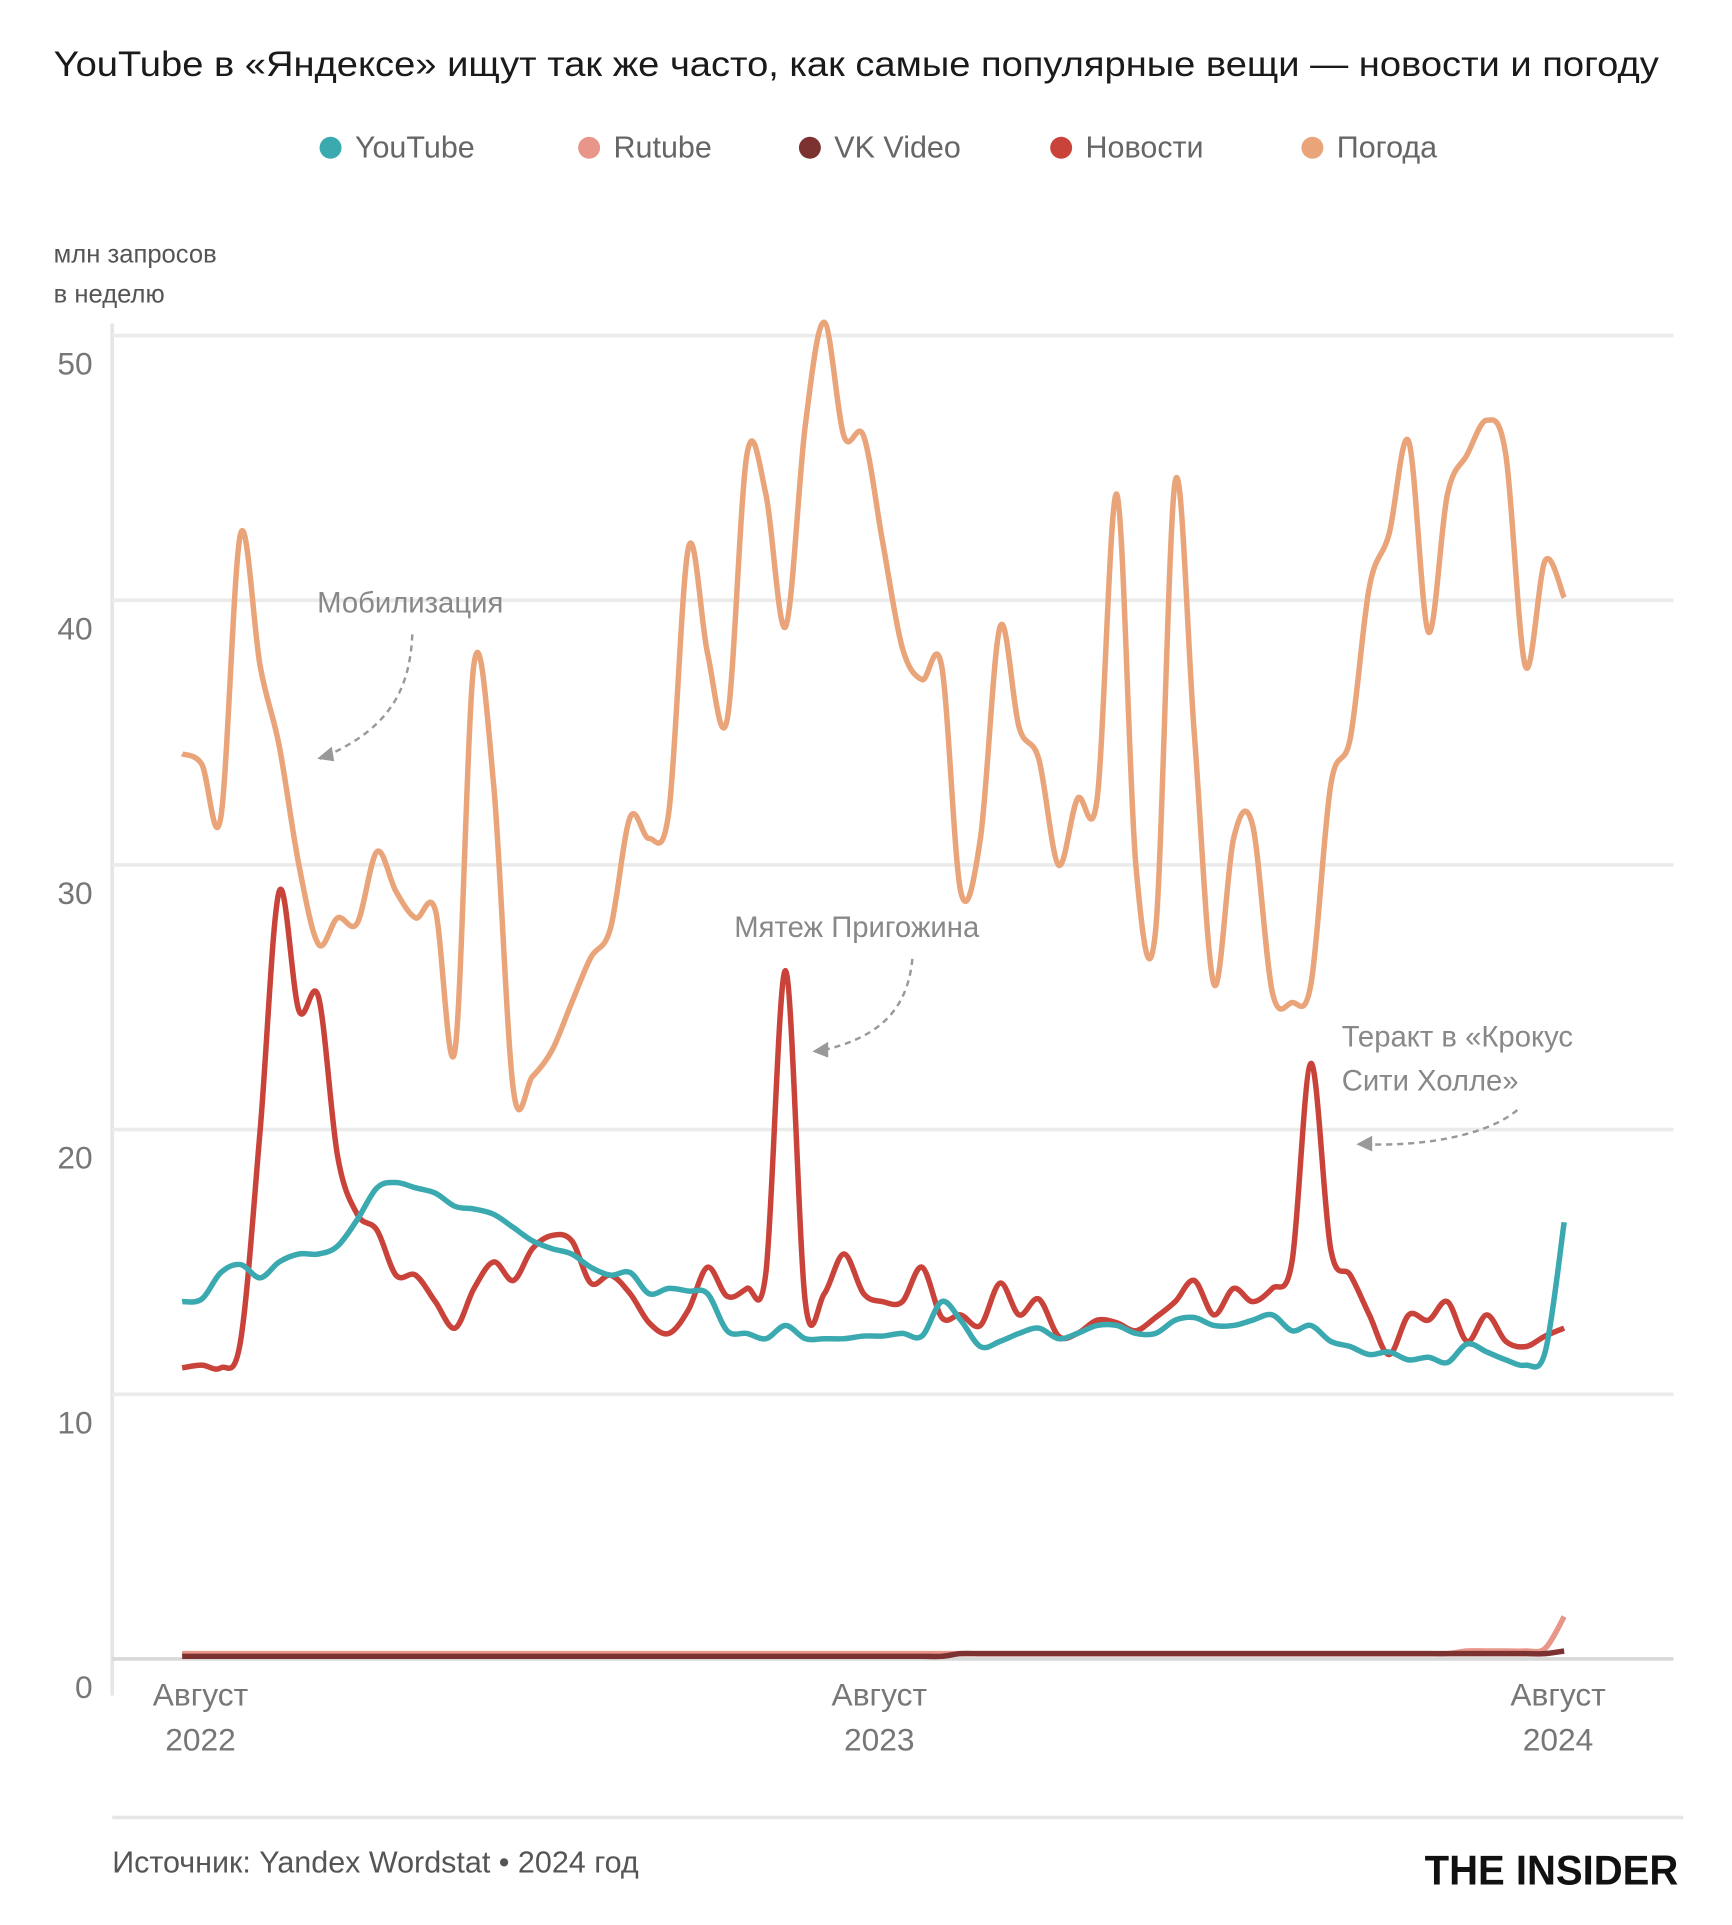 Image resolution: width=1732 pixels, height=1925 pixels. What do you see at coordinates (84, 1687) in the screenshot?
I see `y-tick-label: 0` at bounding box center [84, 1687].